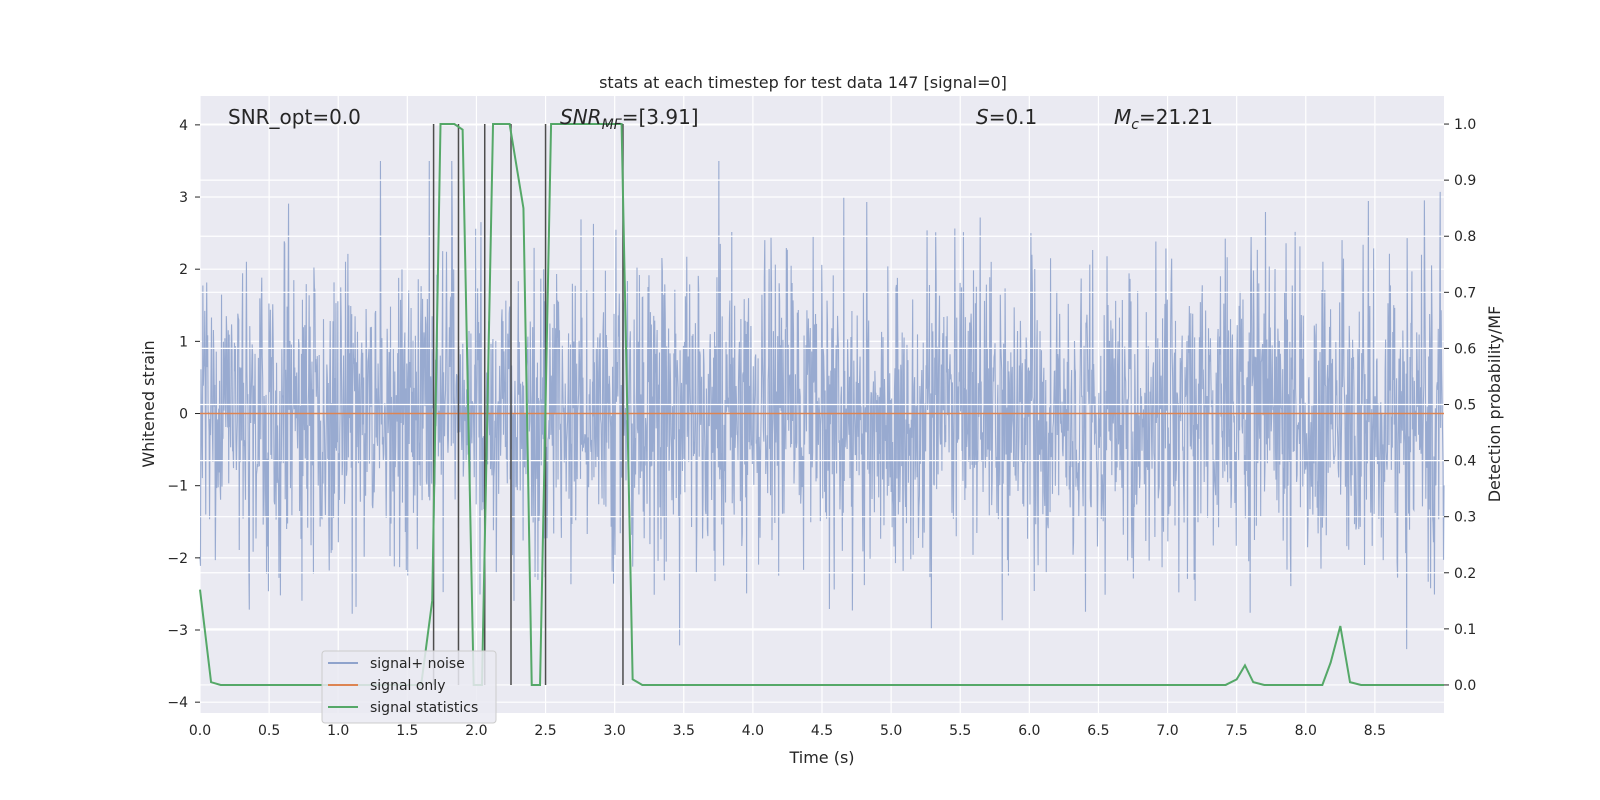 The width and height of the screenshot is (1600, 800). I want to click on legend-label-signal-only: signal only, so click(407, 686).